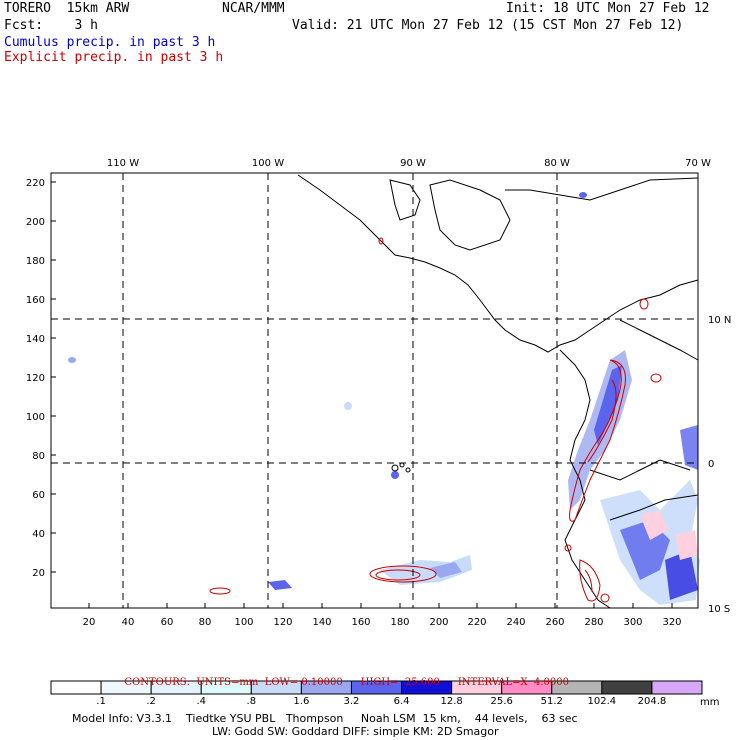  Describe the element at coordinates (438, 622) in the screenshot. I see `x-tick-label: 200` at that location.